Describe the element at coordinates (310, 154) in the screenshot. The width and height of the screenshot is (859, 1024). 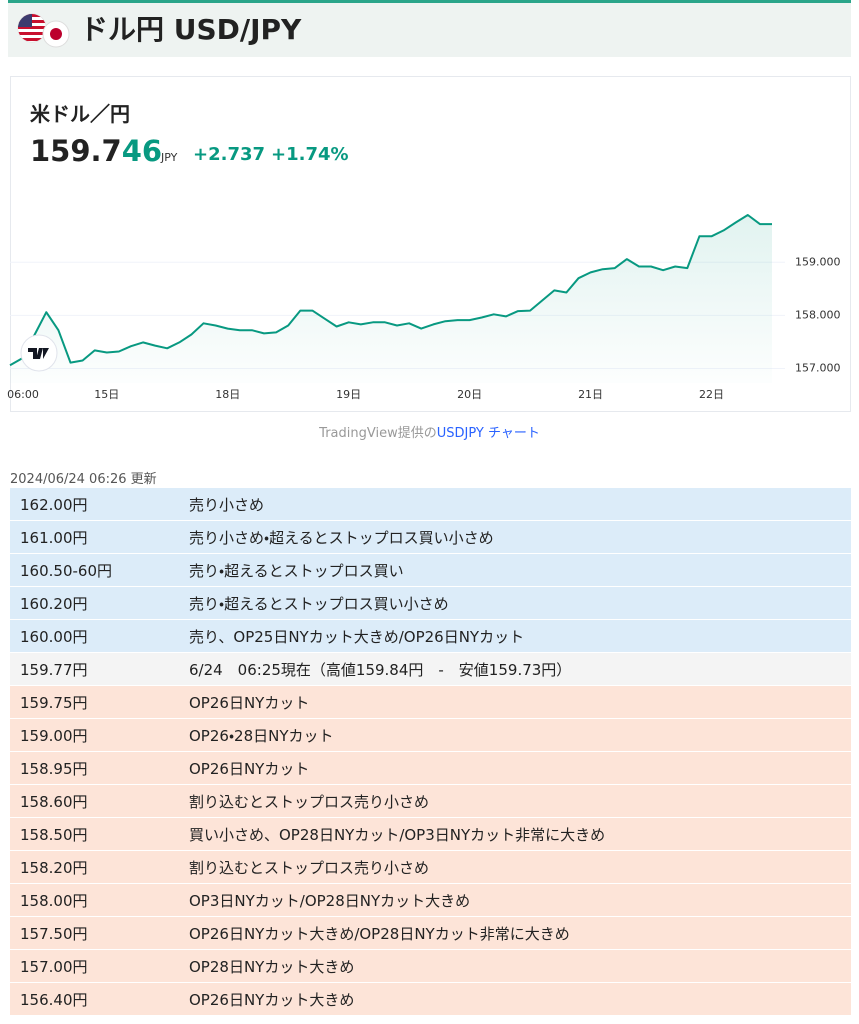
I see `change-pct: +1.74%` at that location.